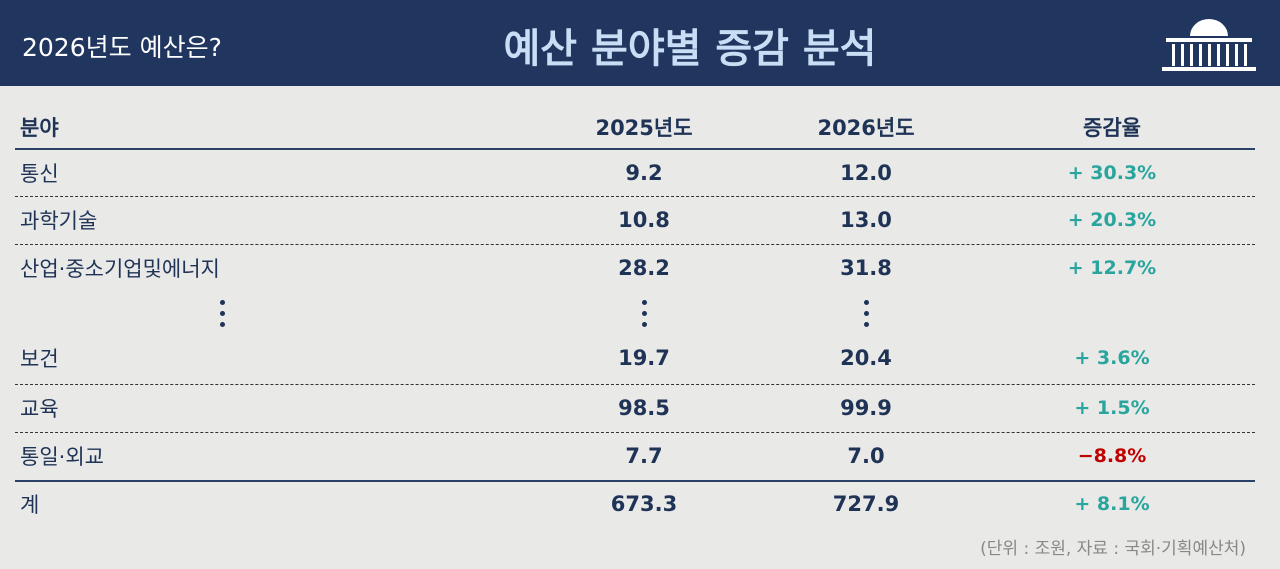  What do you see at coordinates (635, 149) in the screenshot?
I see `header-rule` at bounding box center [635, 149].